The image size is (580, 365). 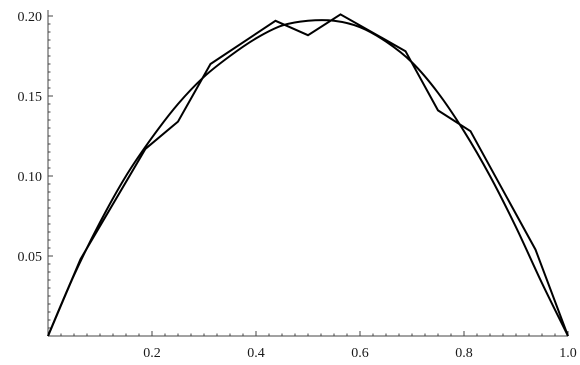 What do you see at coordinates (568, 353) in the screenshot?
I see `x-tick-label: 1.0` at bounding box center [568, 353].